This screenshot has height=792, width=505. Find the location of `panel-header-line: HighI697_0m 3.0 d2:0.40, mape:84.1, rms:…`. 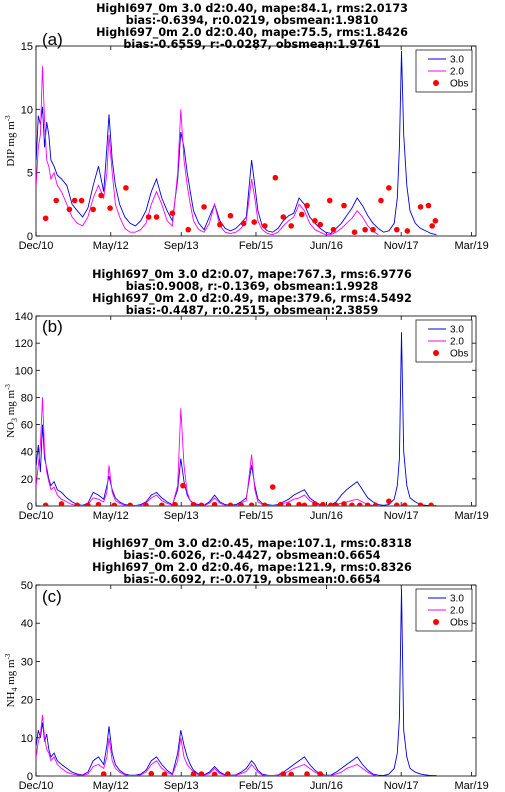

panel-header-line: HighI697_0m 3.0 d2:0.40, mape:84.1, rms:… is located at coordinates (252, 8).